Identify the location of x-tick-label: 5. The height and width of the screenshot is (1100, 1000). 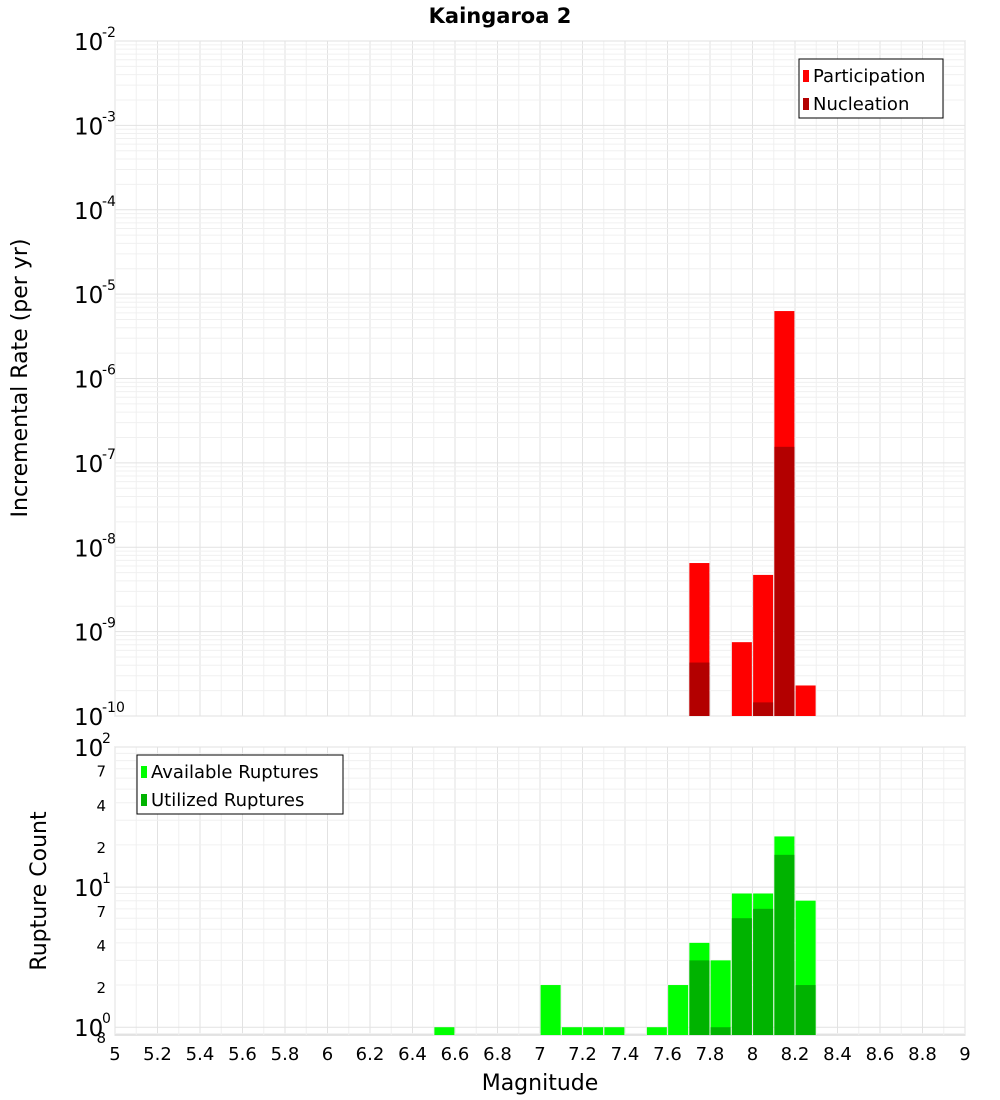
(114, 1054).